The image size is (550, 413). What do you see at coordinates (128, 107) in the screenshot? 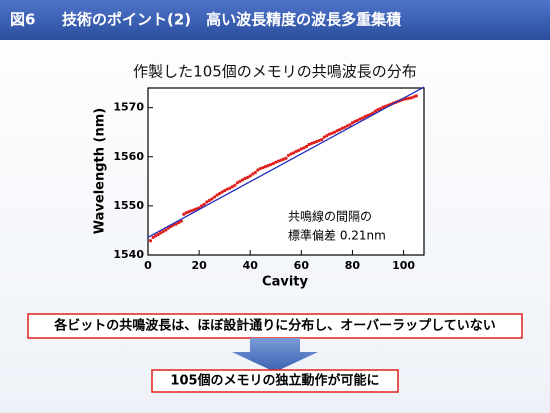
I see `y-tick-label: 1570` at bounding box center [128, 107].